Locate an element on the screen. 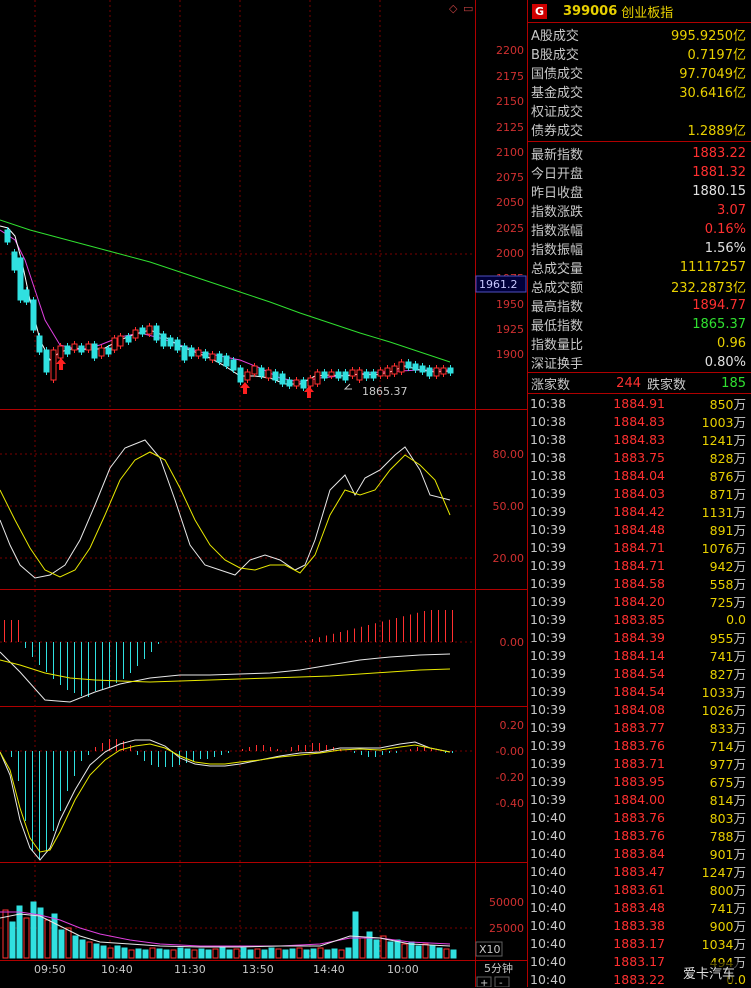 This screenshot has height=988, width=751. price-tick-label: 1925 is located at coordinates (510, 329).